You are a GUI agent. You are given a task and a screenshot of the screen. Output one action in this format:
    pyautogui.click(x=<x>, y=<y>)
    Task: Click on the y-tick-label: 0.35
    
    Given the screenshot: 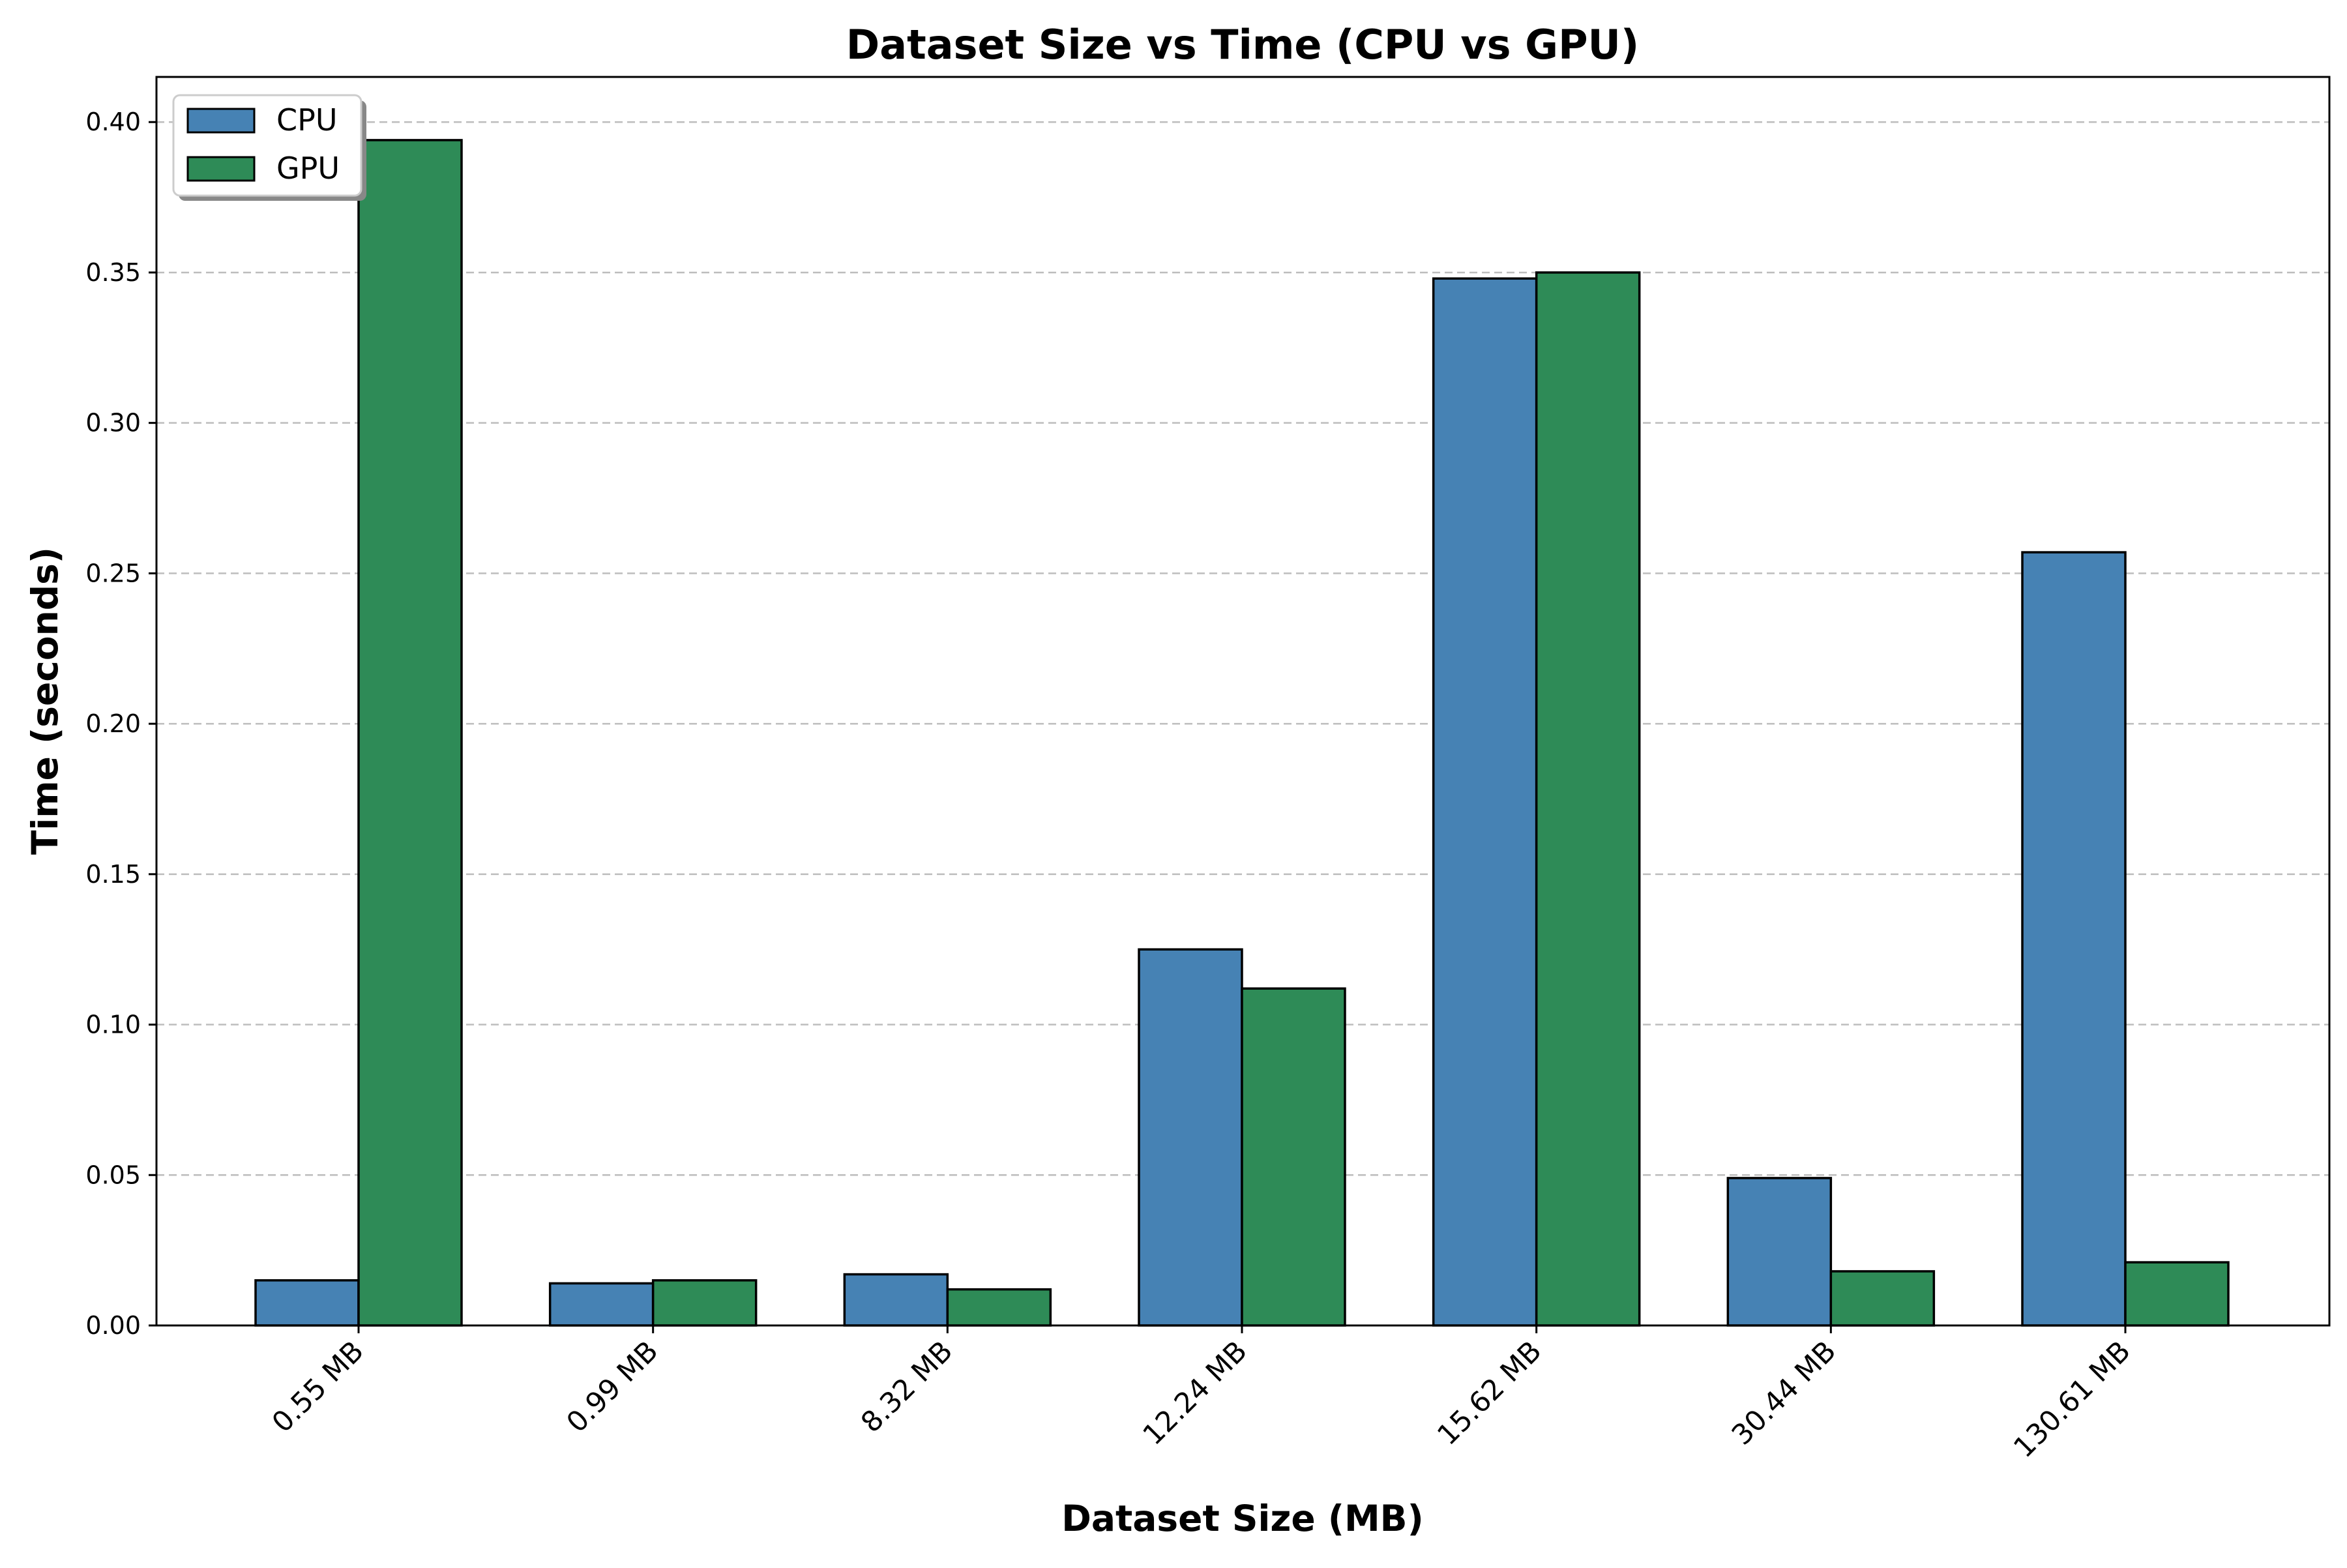 What is the action you would take?
    pyautogui.click(x=113, y=273)
    